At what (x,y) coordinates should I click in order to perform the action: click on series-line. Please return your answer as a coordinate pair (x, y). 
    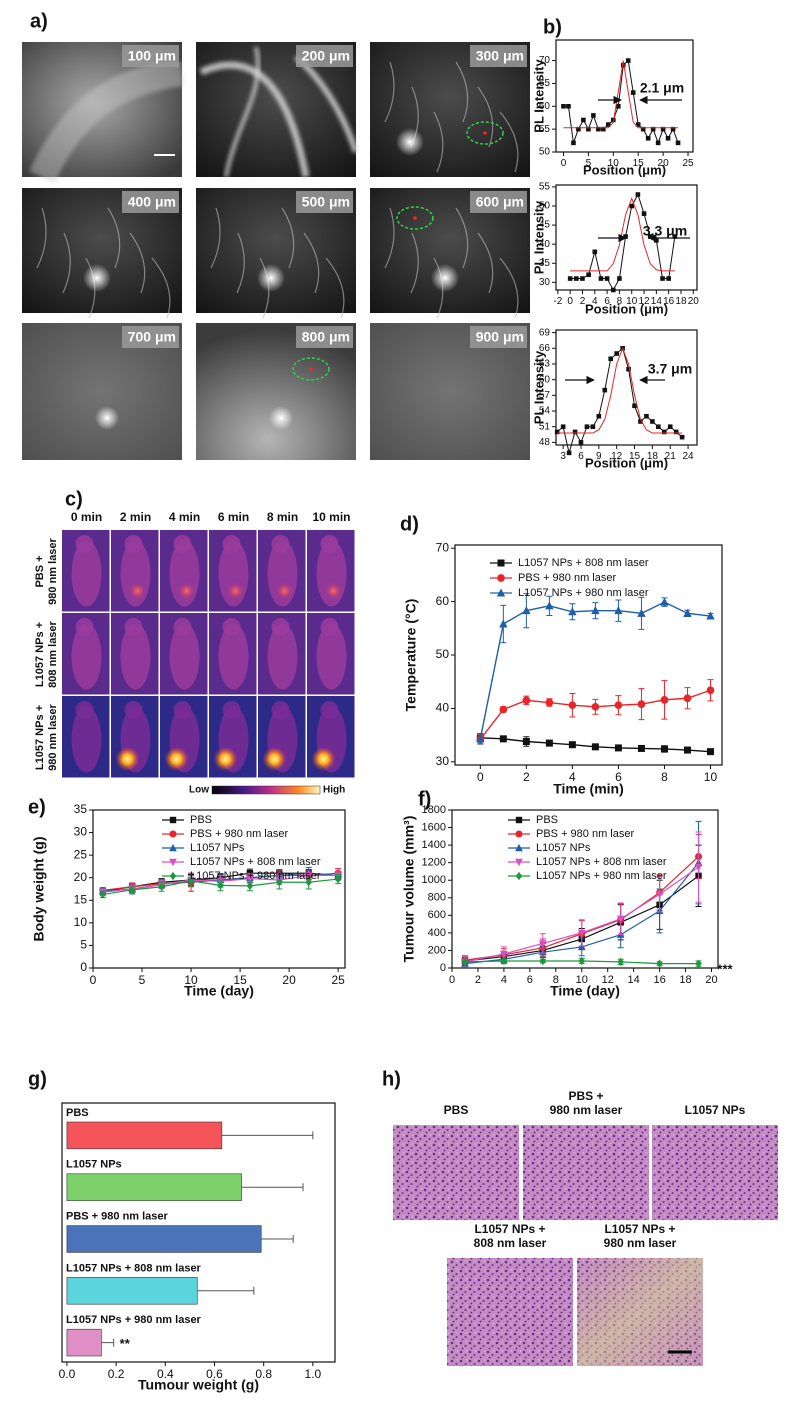
    Looking at the image, I should click on (619, 400).